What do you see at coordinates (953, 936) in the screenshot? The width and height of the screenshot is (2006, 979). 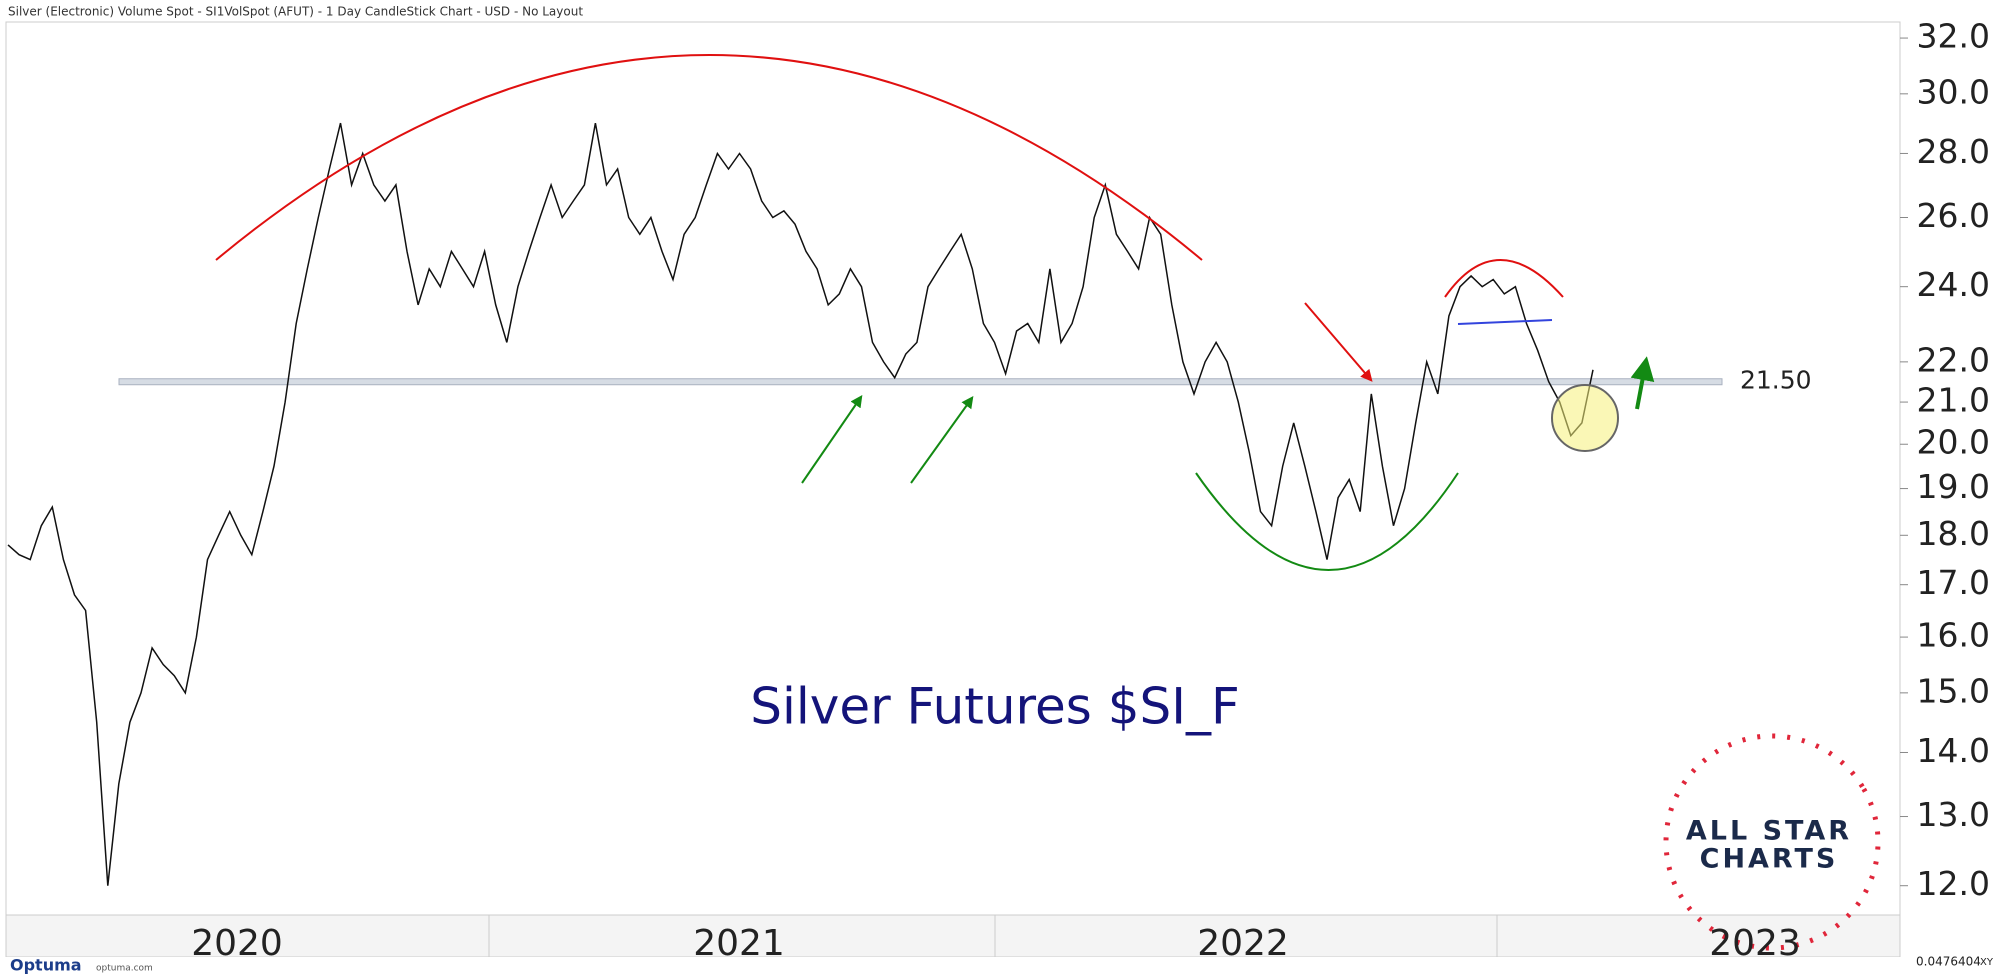 I see `time-axis` at bounding box center [953, 936].